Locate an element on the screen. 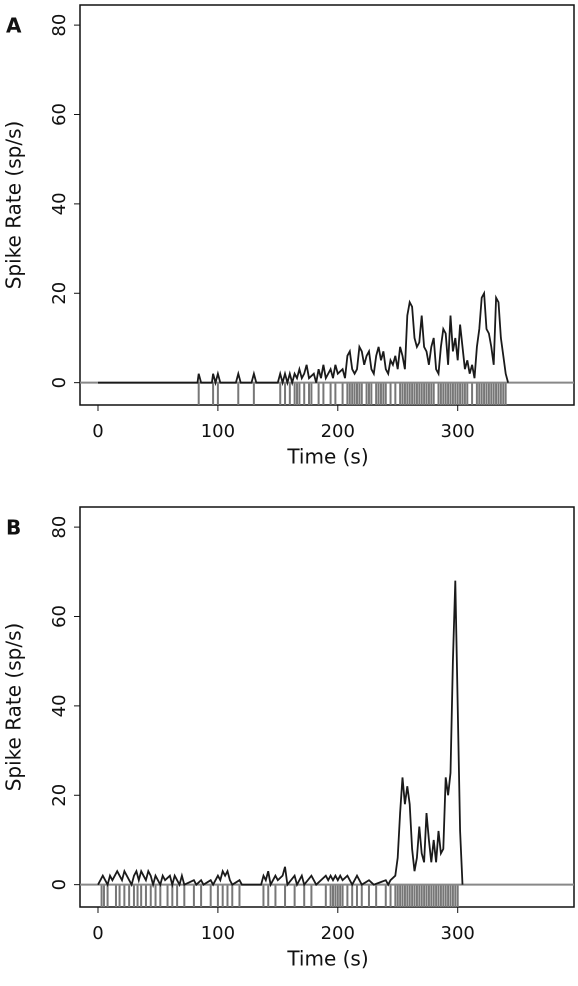  panel-label: A is located at coordinates (14, 26).